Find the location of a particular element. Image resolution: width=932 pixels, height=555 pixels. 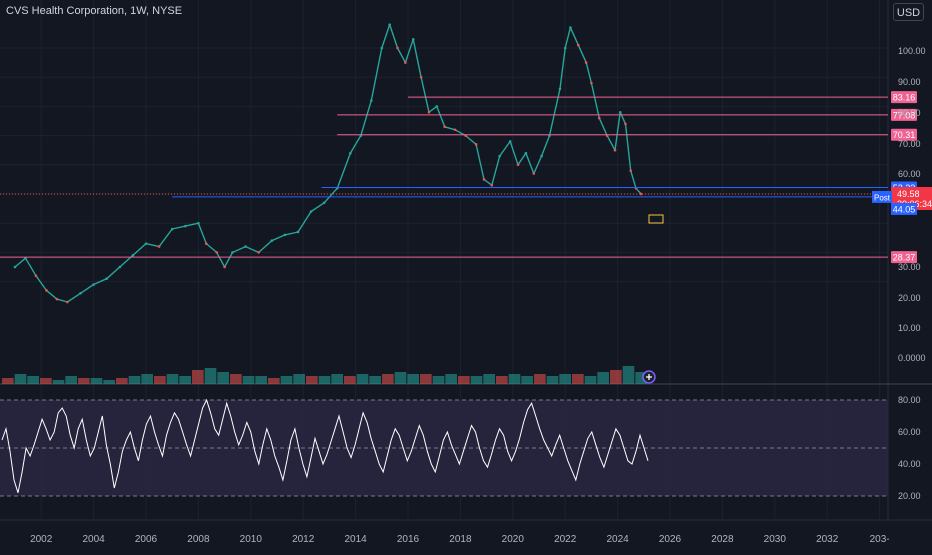

time-tick-label: 2024 is located at coordinates (617, 539).